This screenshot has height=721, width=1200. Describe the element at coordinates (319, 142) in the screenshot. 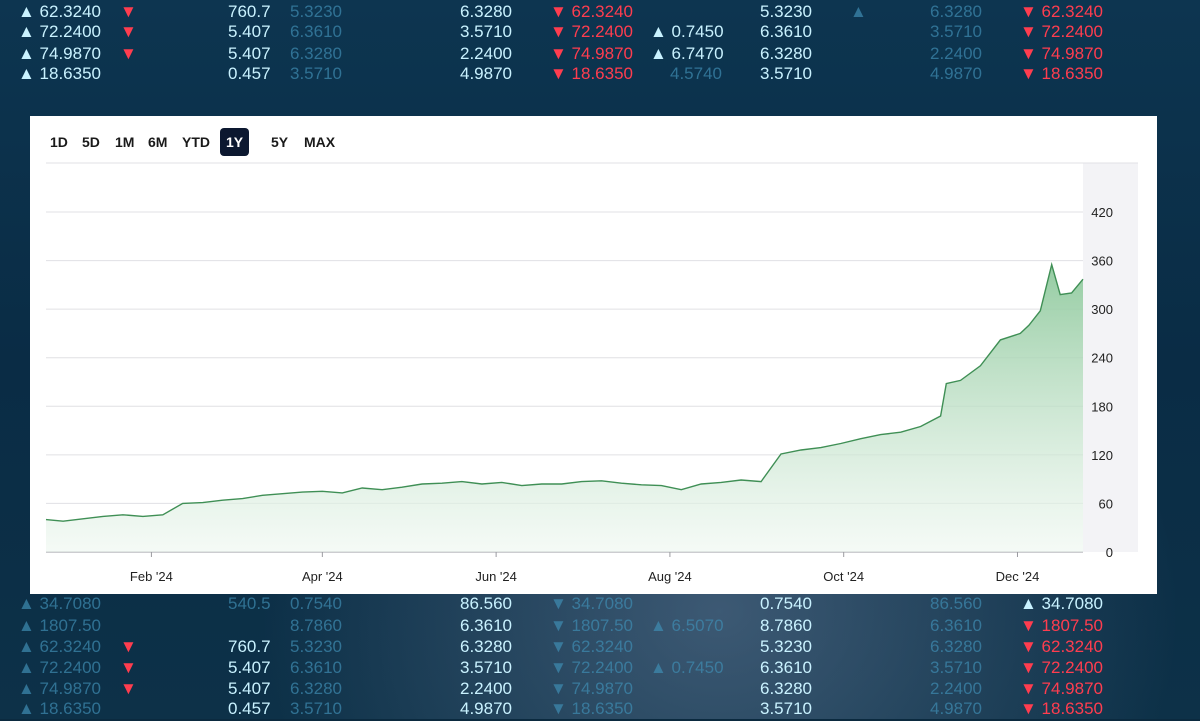

I see `range-max-button: MAX` at that location.